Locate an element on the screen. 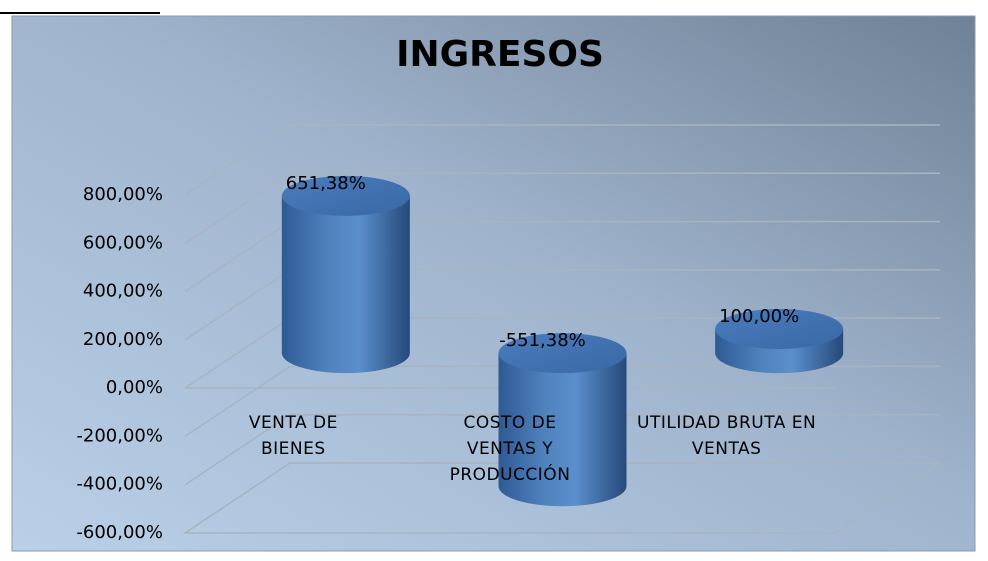 This screenshot has height=561, width=988. value-label: 651,38% is located at coordinates (326, 183).